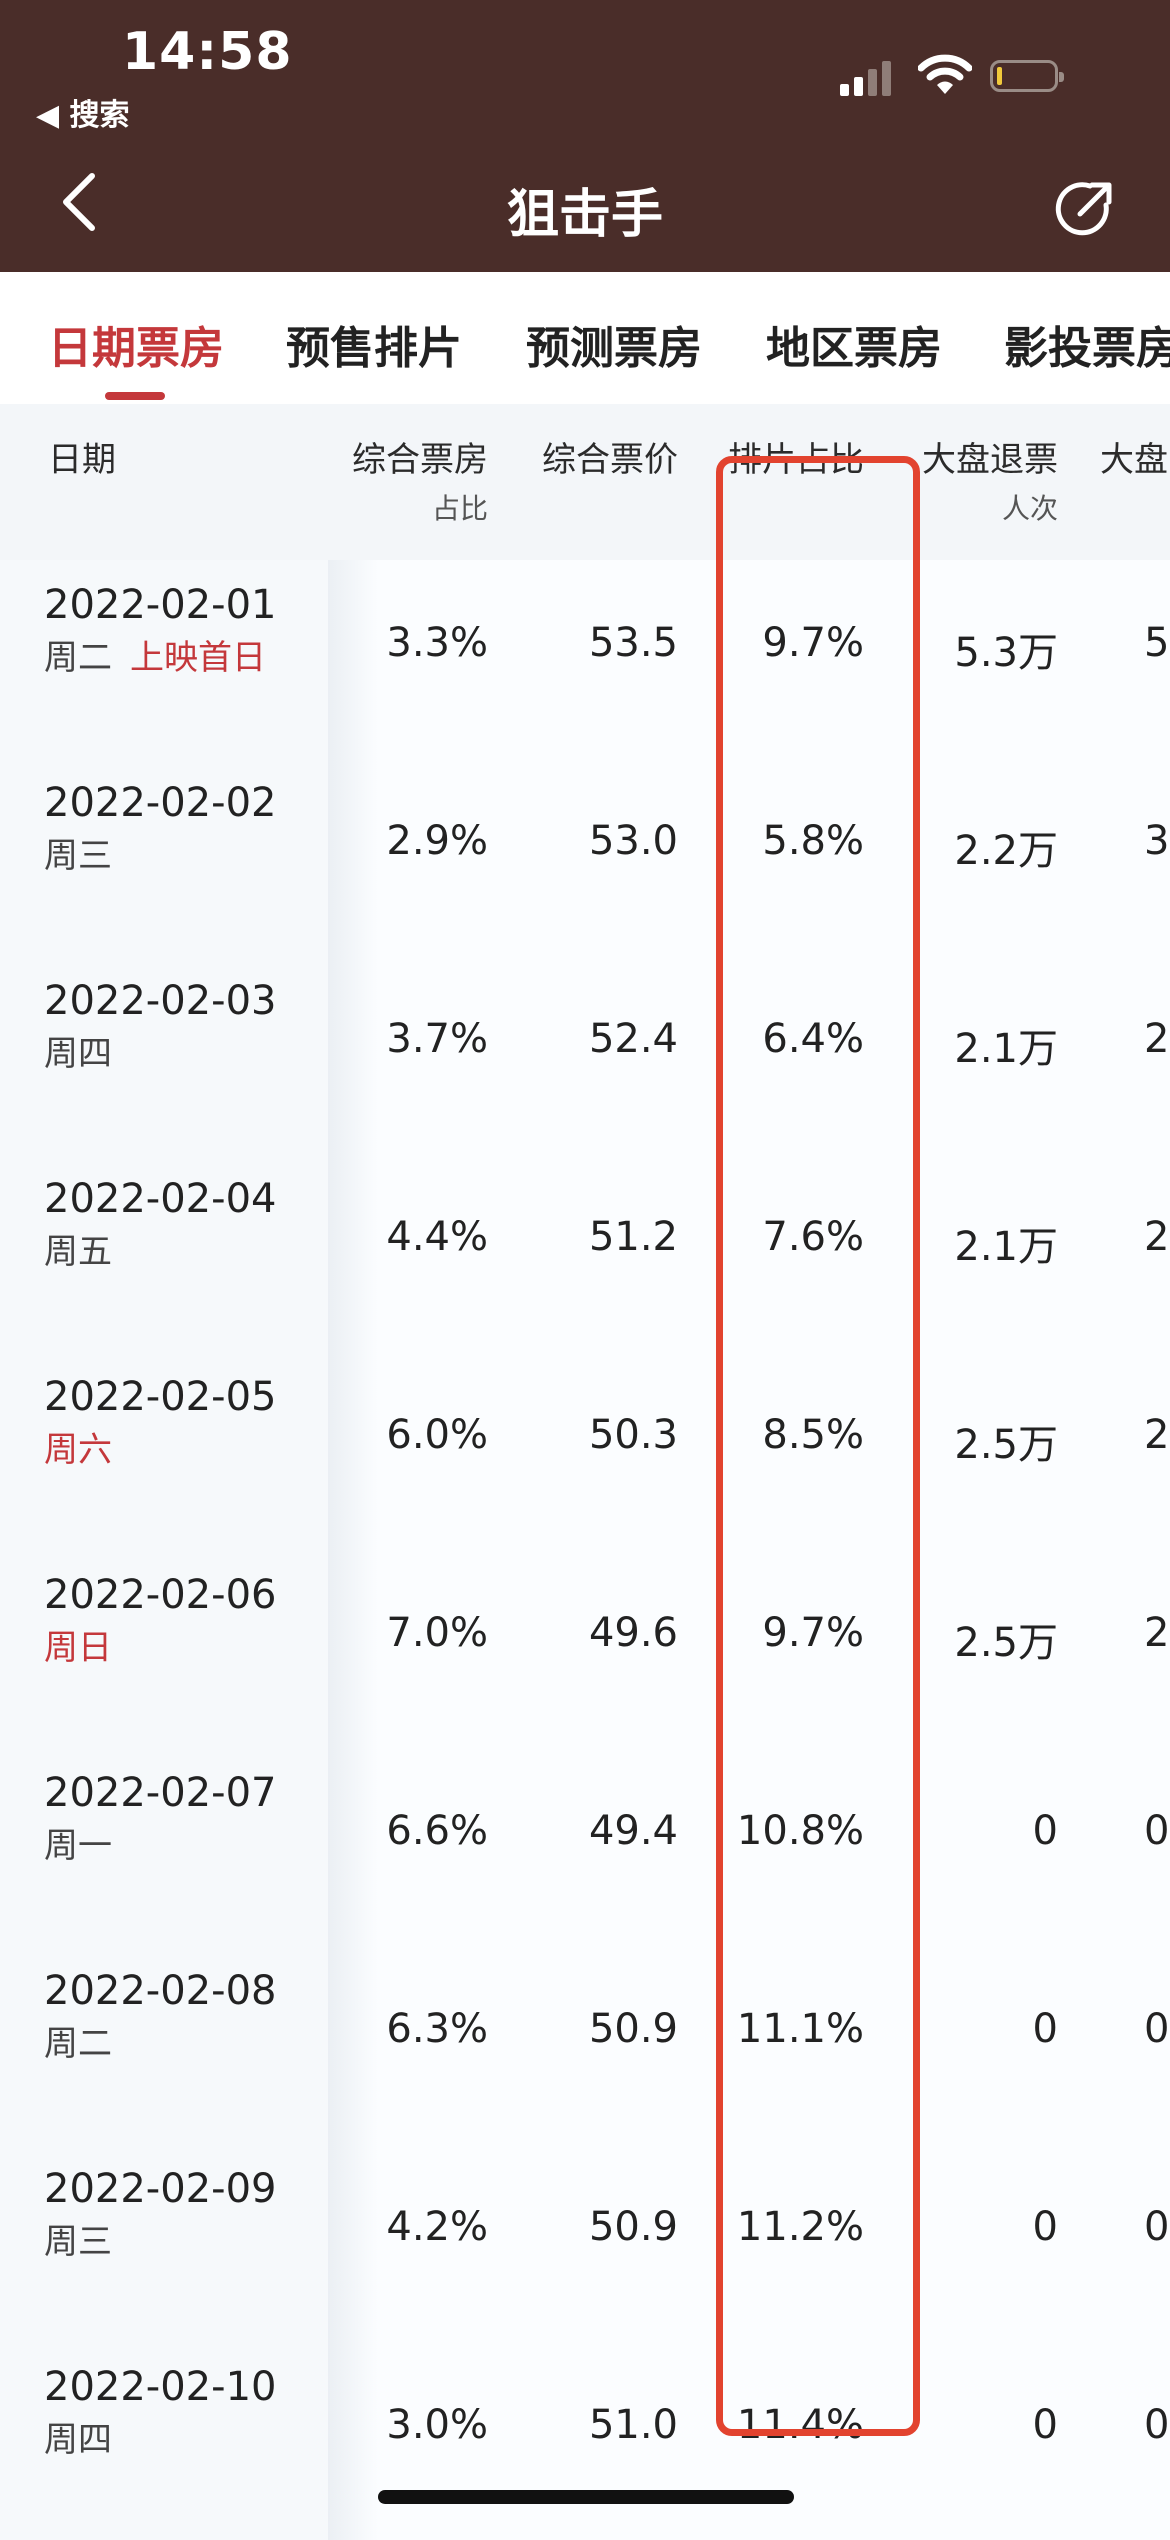 This screenshot has width=1170, height=2540. Describe the element at coordinates (584, 215) in the screenshot. I see `page-title: 狙击手` at that location.